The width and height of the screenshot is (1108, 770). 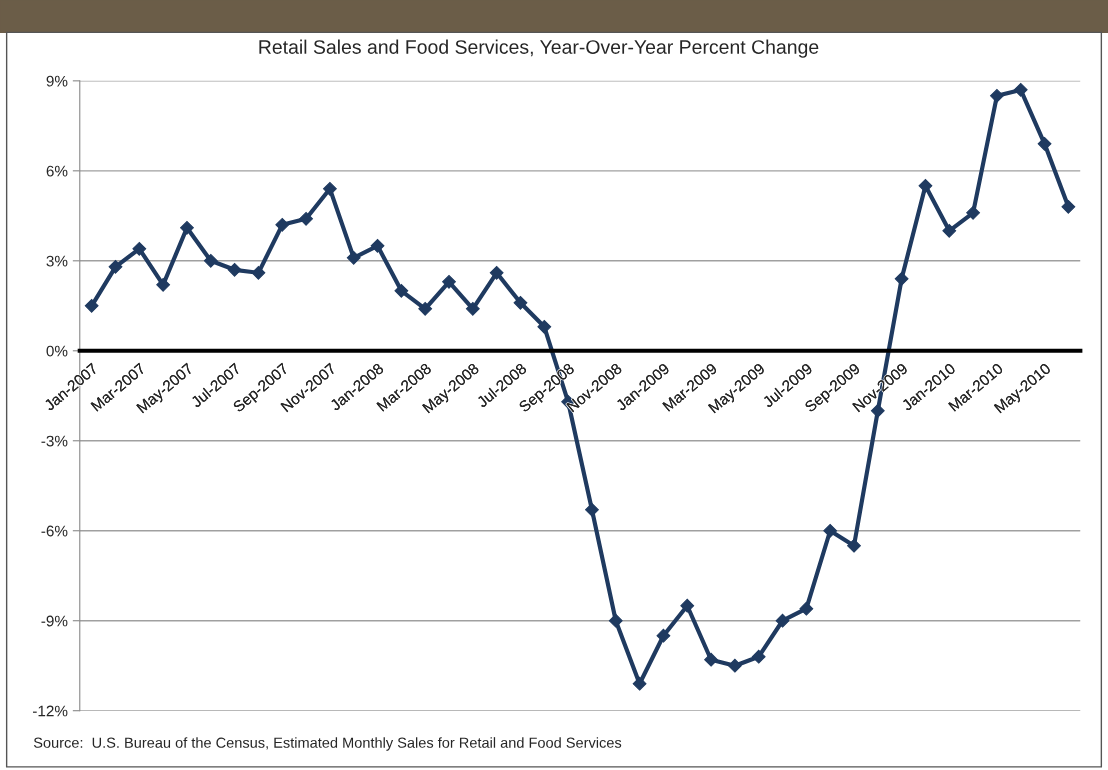 I want to click on y-tick-label: -12%, so click(x=50, y=711).